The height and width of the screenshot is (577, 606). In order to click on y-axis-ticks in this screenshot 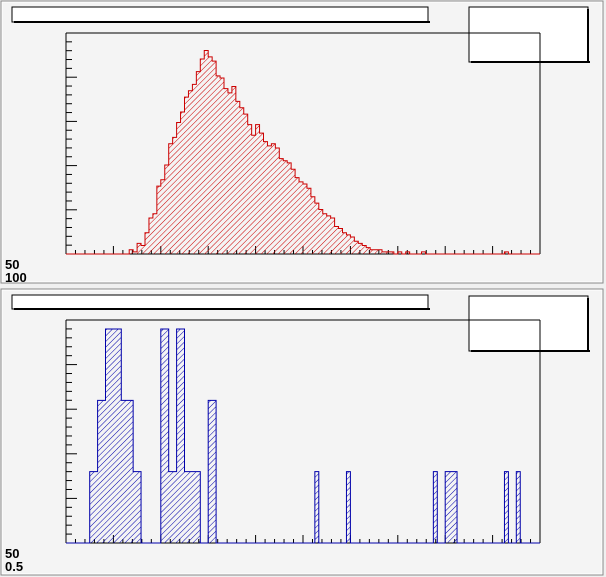, I will do `click(71, 431)`.